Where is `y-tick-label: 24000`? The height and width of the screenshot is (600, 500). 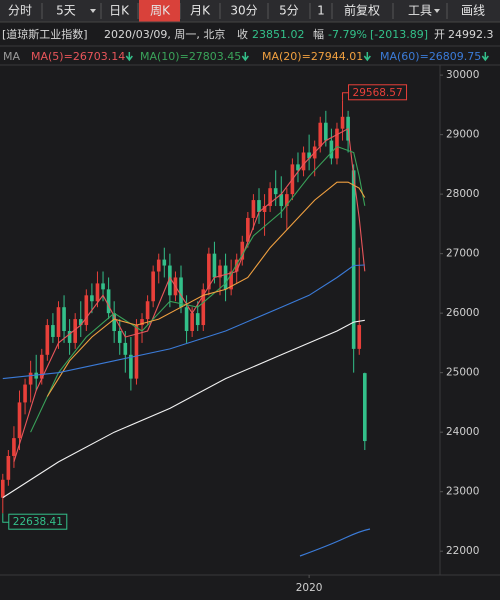
y-tick-label: 24000 is located at coordinates (462, 432).